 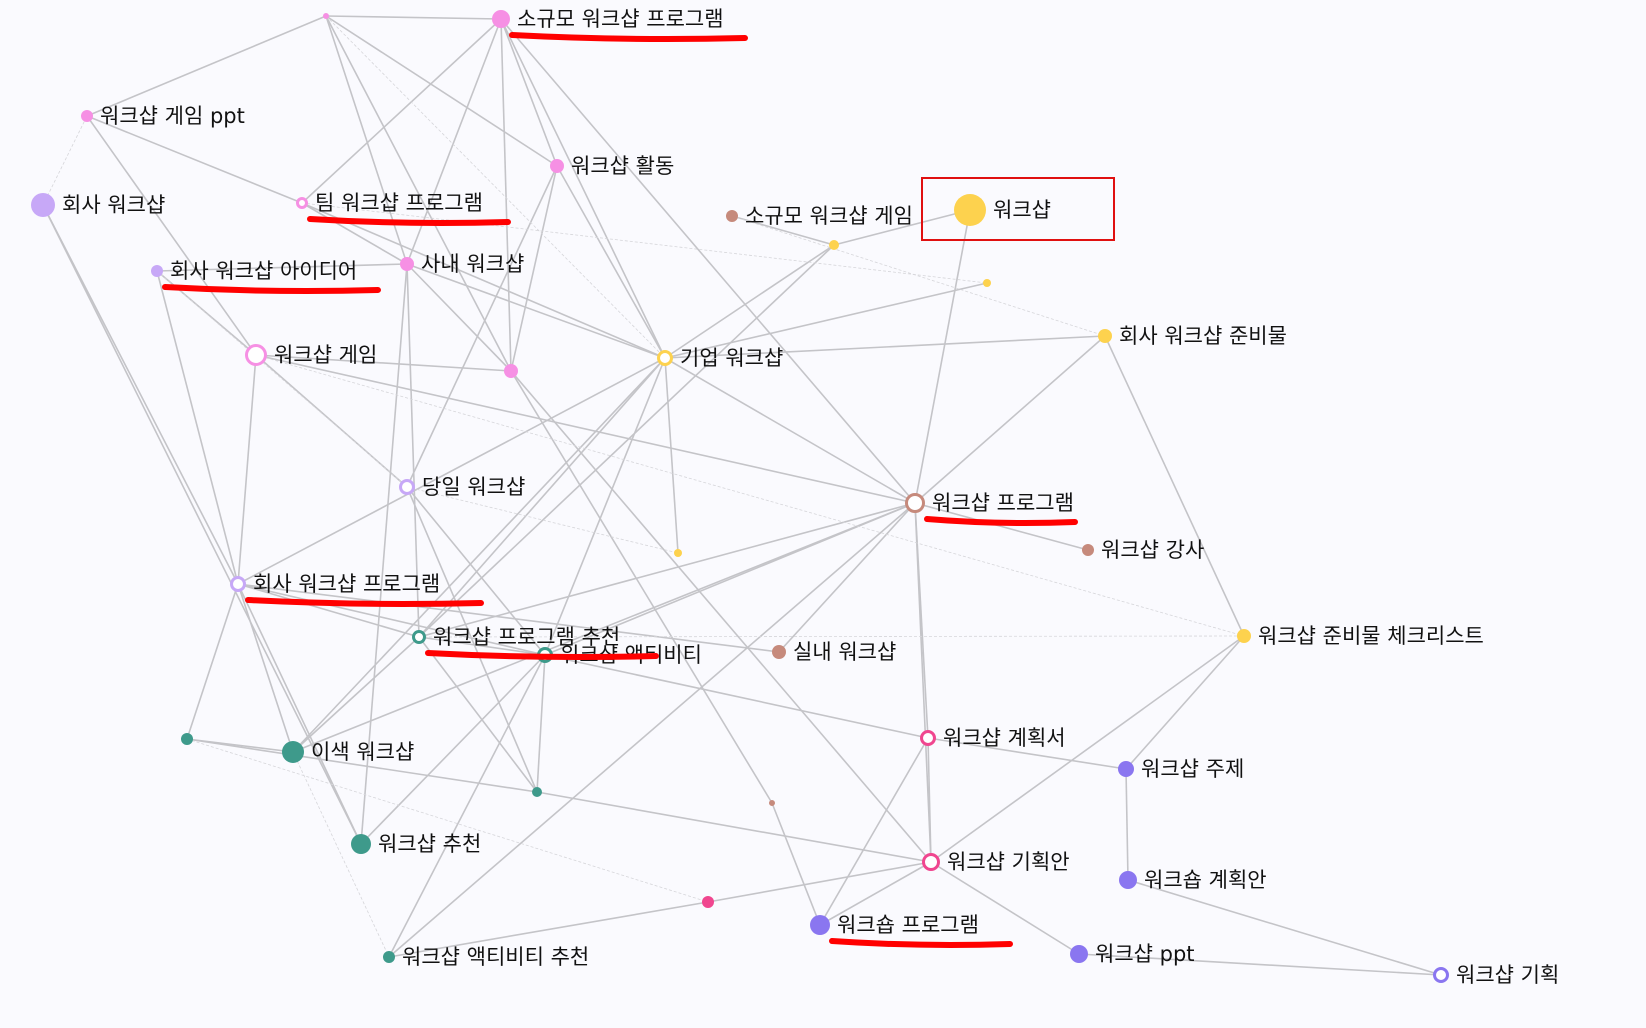 What do you see at coordinates (989, 503) in the screenshot?
I see `graph-node: 워크샵 프로그램` at bounding box center [989, 503].